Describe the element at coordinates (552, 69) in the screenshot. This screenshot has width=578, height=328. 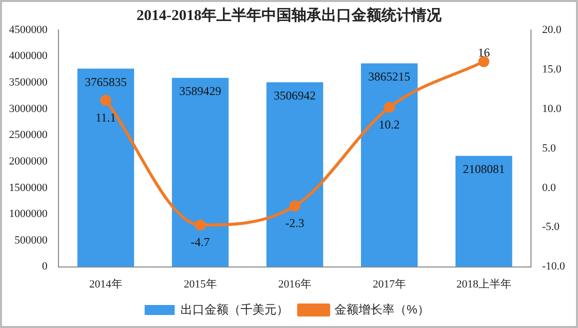
I see `y2-tick-label: 15.0` at that location.